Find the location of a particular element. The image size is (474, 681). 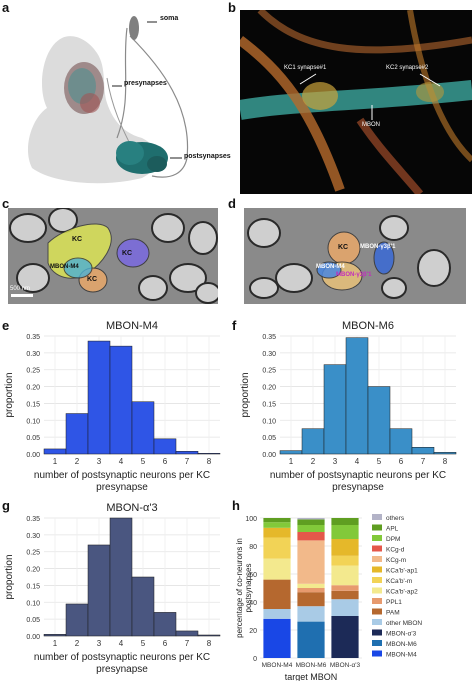

y-tick-label: 20 is located at coordinates (253, 631).